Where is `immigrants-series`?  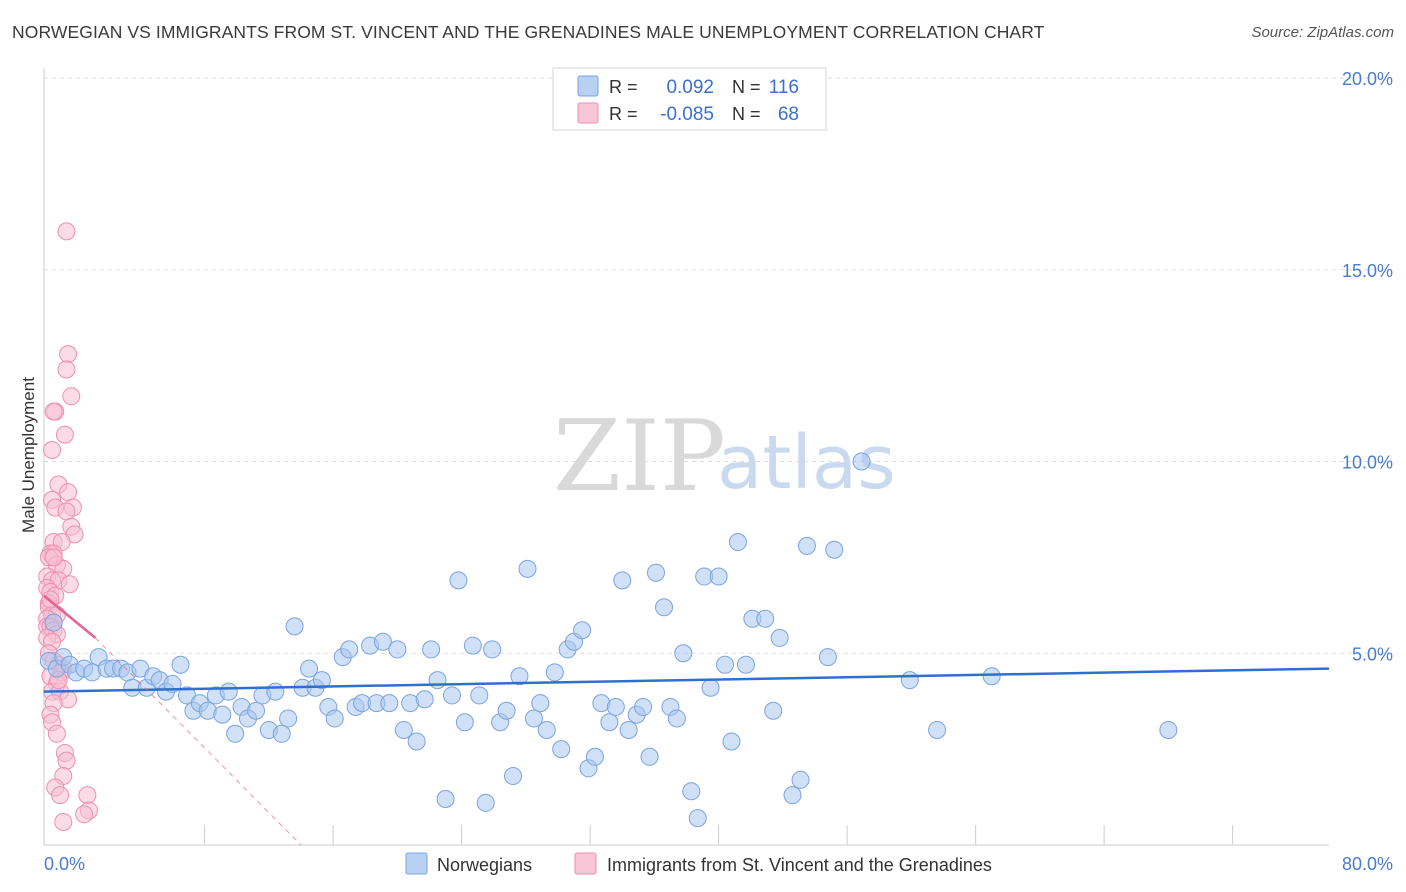 immigrants-series is located at coordinates (68, 526).